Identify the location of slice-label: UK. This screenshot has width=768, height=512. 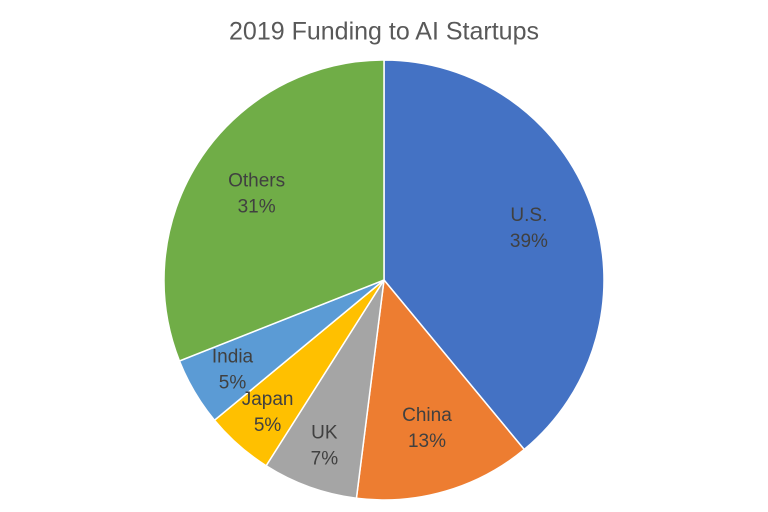
(324, 433).